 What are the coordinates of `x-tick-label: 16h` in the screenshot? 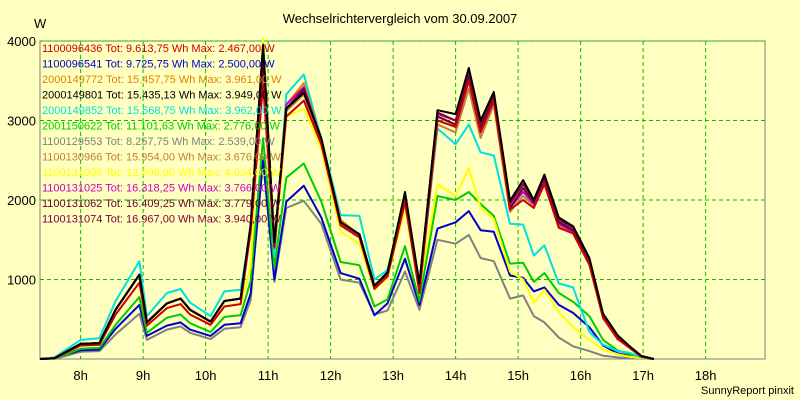 It's located at (581, 375).